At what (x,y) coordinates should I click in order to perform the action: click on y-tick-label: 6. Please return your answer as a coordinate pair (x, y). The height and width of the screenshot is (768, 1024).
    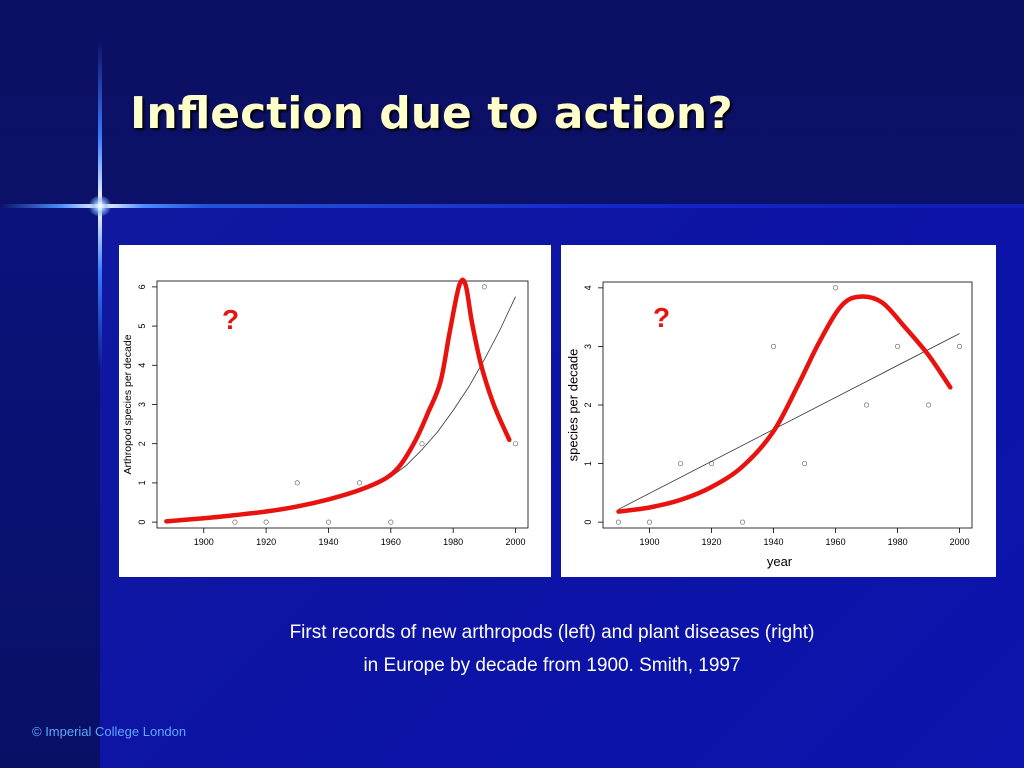
    Looking at the image, I should click on (142, 286).